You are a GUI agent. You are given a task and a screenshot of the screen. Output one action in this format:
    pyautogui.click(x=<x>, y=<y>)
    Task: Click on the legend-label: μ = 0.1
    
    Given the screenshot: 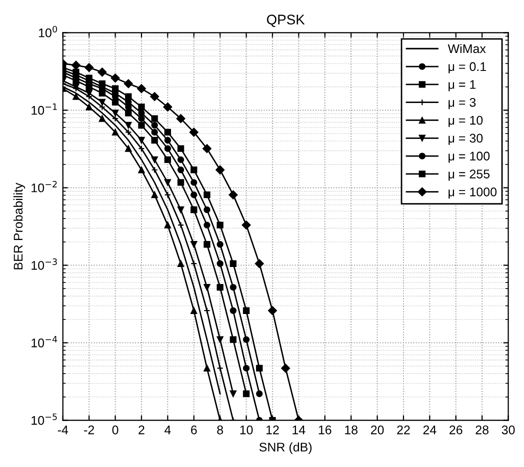 What is the action you would take?
    pyautogui.click(x=467, y=68)
    